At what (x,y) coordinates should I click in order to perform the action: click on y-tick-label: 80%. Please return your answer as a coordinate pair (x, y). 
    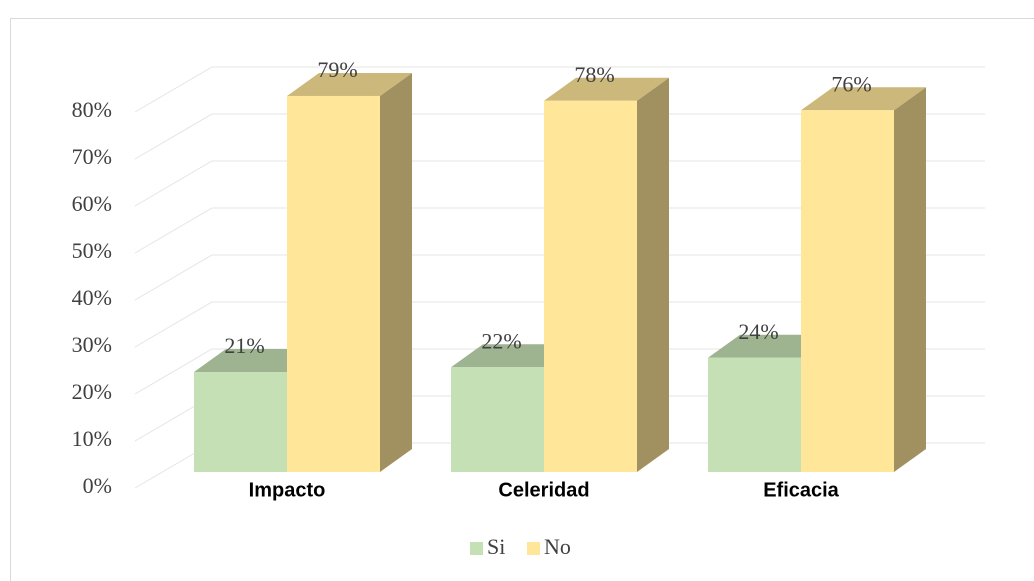
    Looking at the image, I should click on (92, 109).